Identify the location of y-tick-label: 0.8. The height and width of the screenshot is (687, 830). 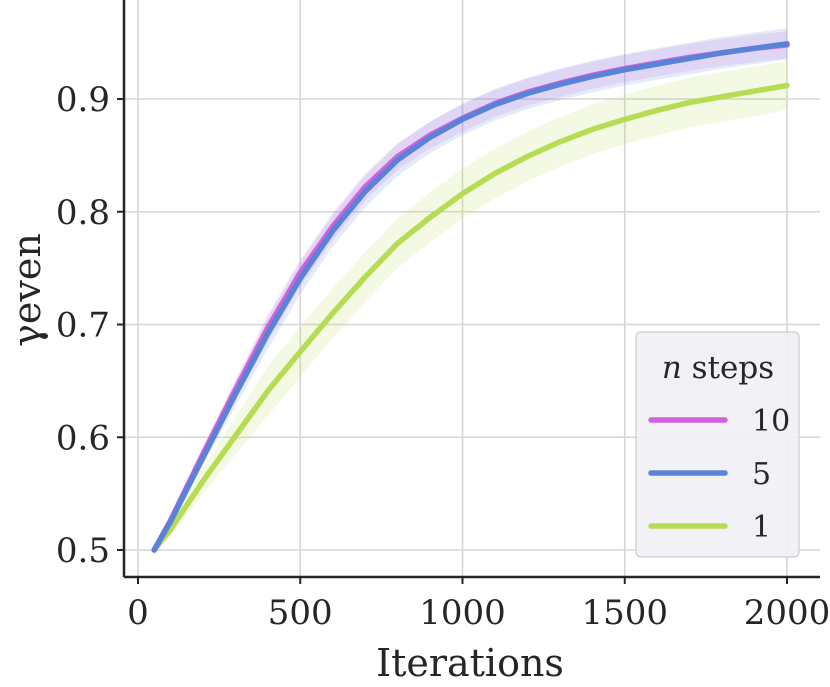
(83, 213).